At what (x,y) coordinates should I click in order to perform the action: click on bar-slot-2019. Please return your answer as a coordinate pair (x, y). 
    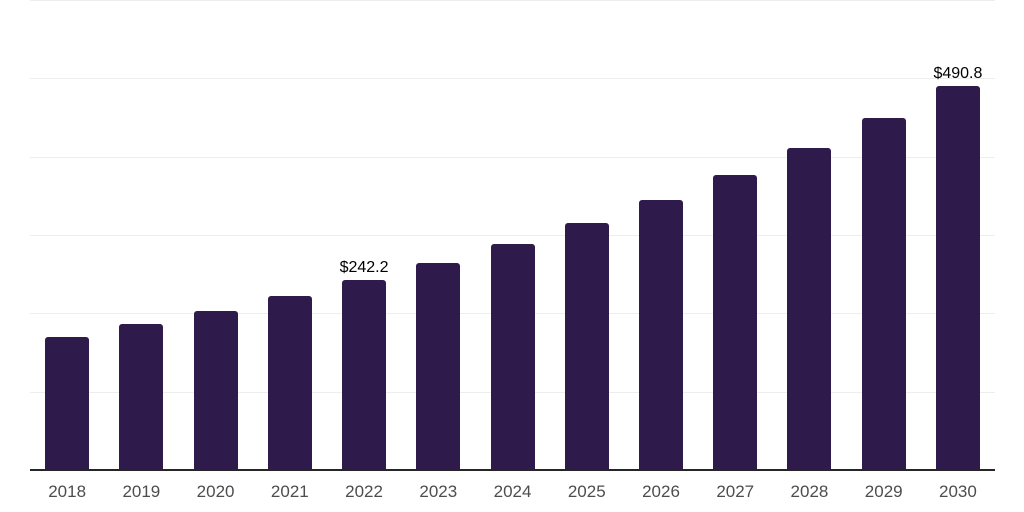
    Looking at the image, I should click on (141, 235).